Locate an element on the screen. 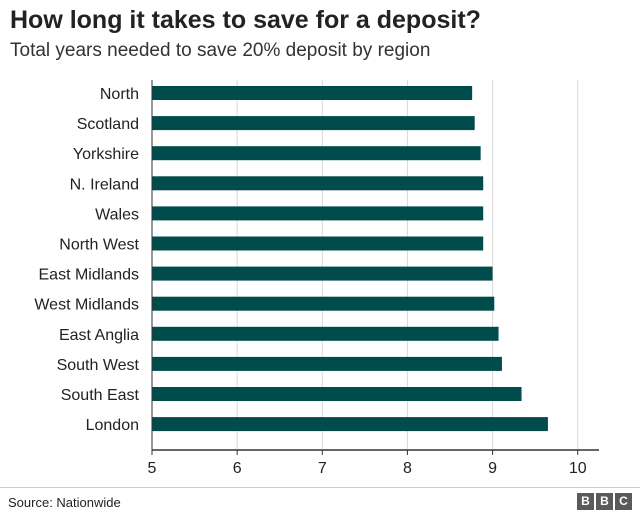 Image resolution: width=640 pixels, height=520 pixels. category-label: North West is located at coordinates (99, 245).